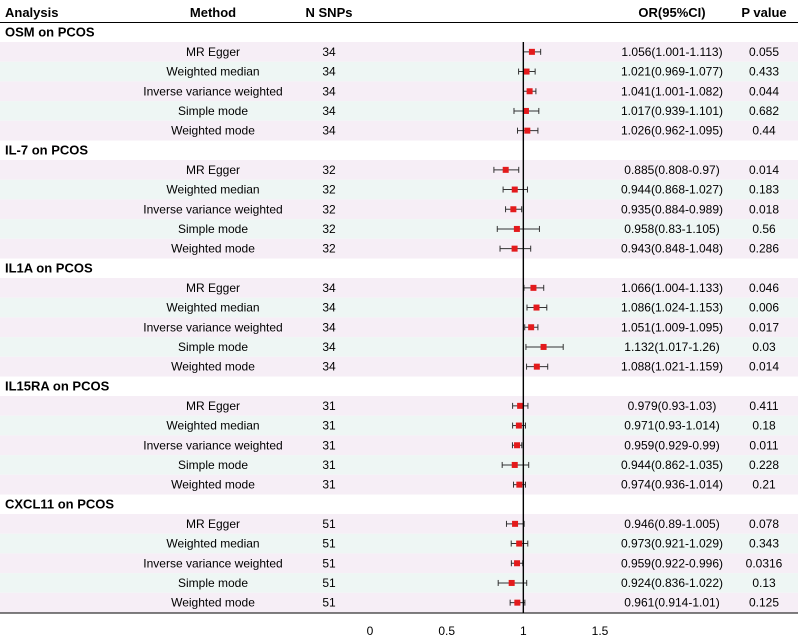 The height and width of the screenshot is (641, 798). What do you see at coordinates (764, 190) in the screenshot?
I see `p-value: 0.183` at bounding box center [764, 190].